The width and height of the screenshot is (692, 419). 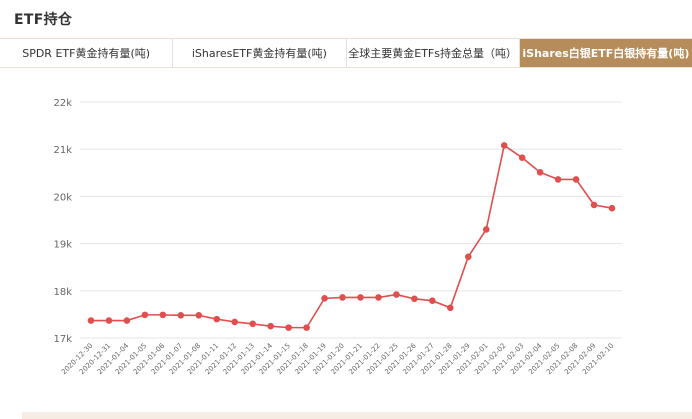 What do you see at coordinates (62, 292) in the screenshot?
I see `y-tick-label: 18k` at bounding box center [62, 292].